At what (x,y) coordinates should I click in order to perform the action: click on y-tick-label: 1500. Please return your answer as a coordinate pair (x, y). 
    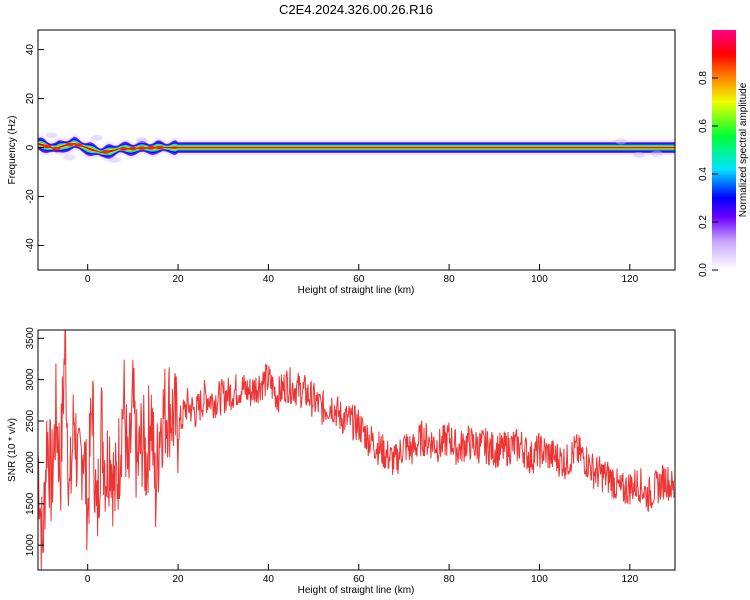
    Looking at the image, I should click on (30, 503).